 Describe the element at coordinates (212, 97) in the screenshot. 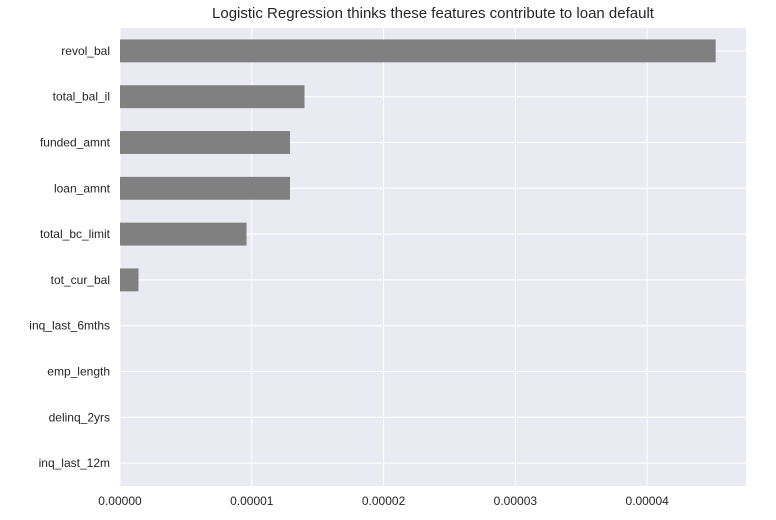

I see `bar-total_bal_il` at that location.